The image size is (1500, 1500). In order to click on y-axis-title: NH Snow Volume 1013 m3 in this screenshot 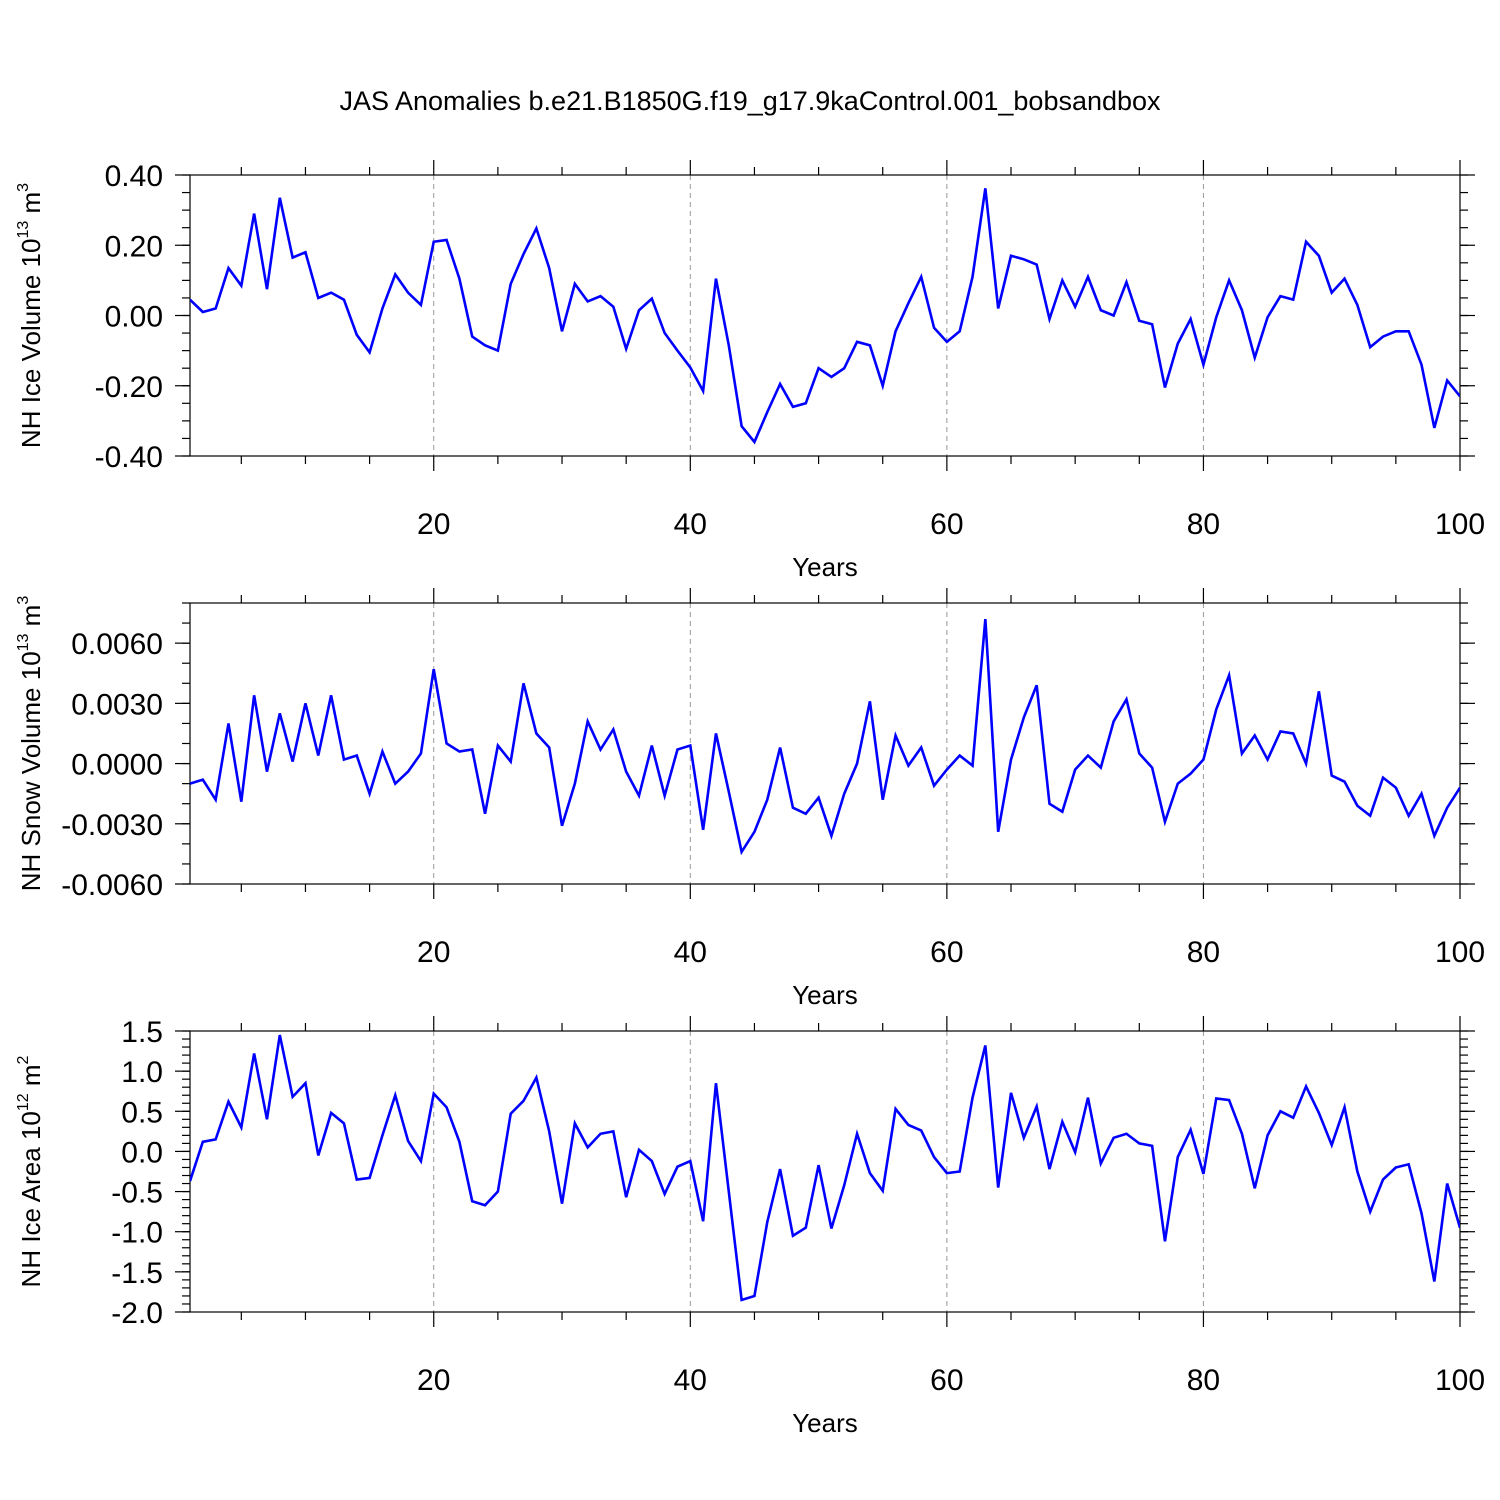, I will do `click(30, 744)`.